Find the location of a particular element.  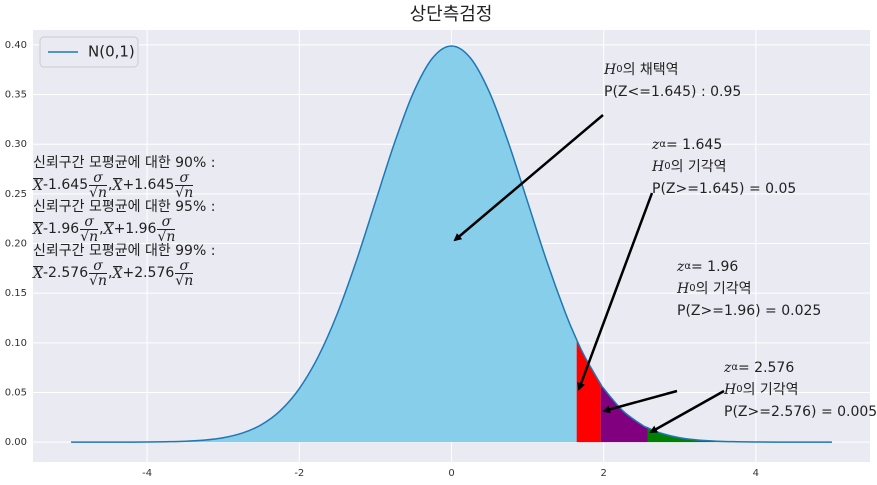

text: P(Z>=2.576) = 0.005 is located at coordinates (800, 412).